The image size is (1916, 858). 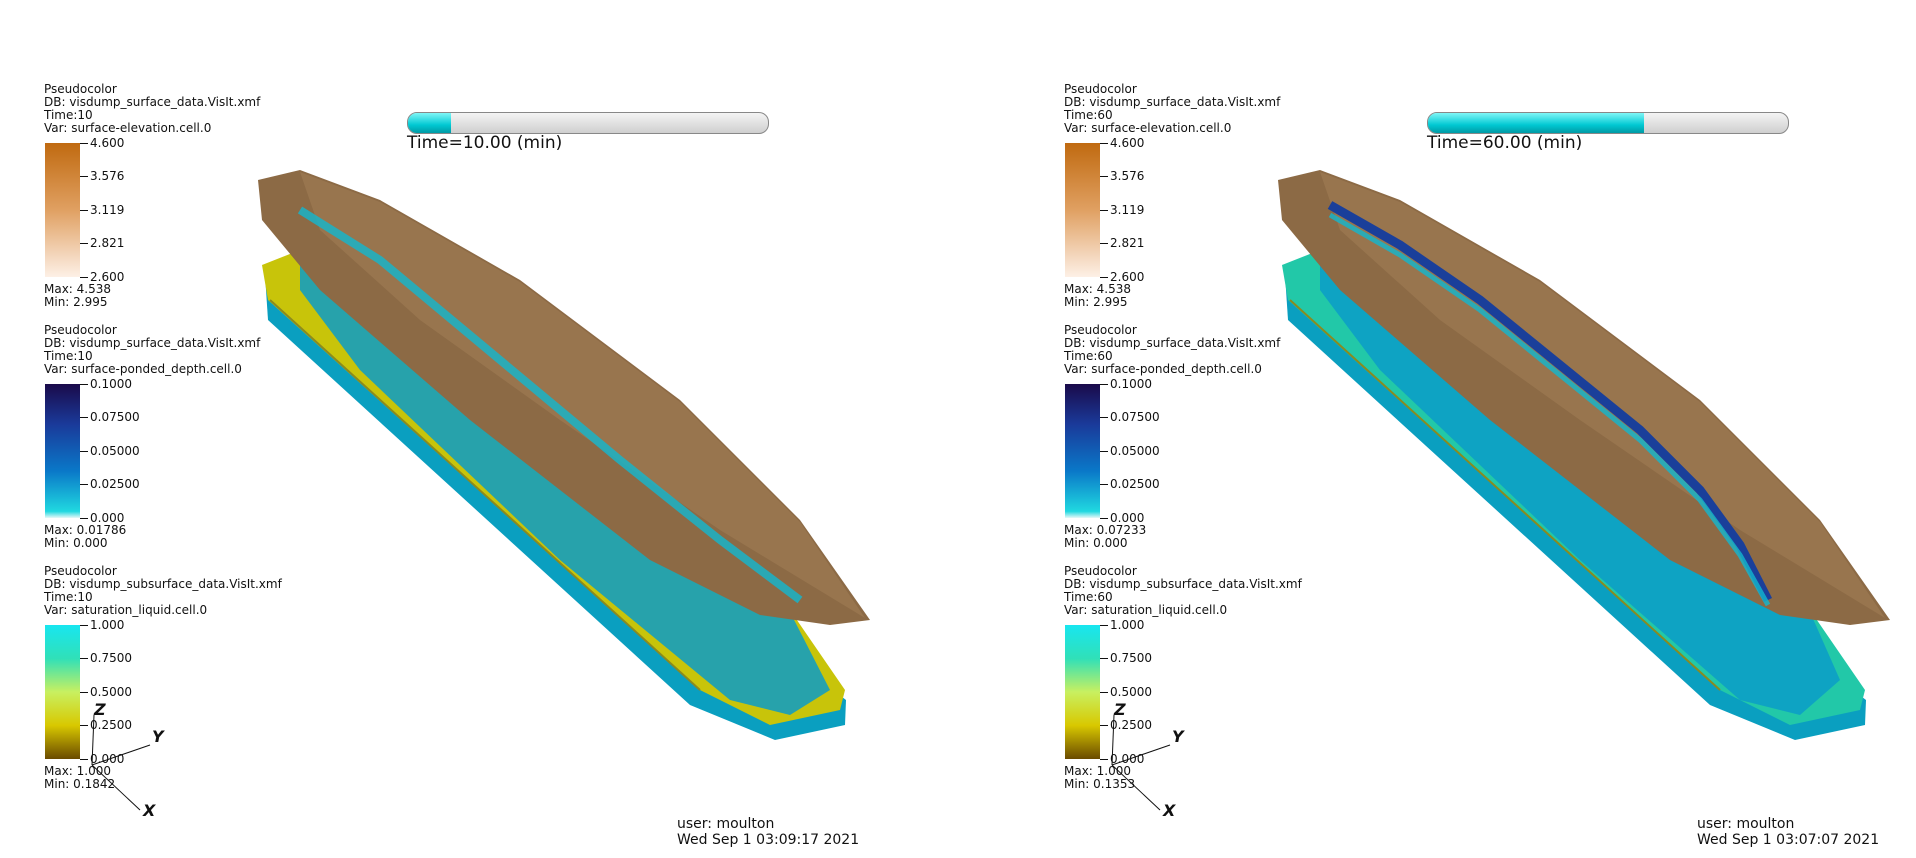 I want to click on ponding-channel, so click(x=1550, y=402).